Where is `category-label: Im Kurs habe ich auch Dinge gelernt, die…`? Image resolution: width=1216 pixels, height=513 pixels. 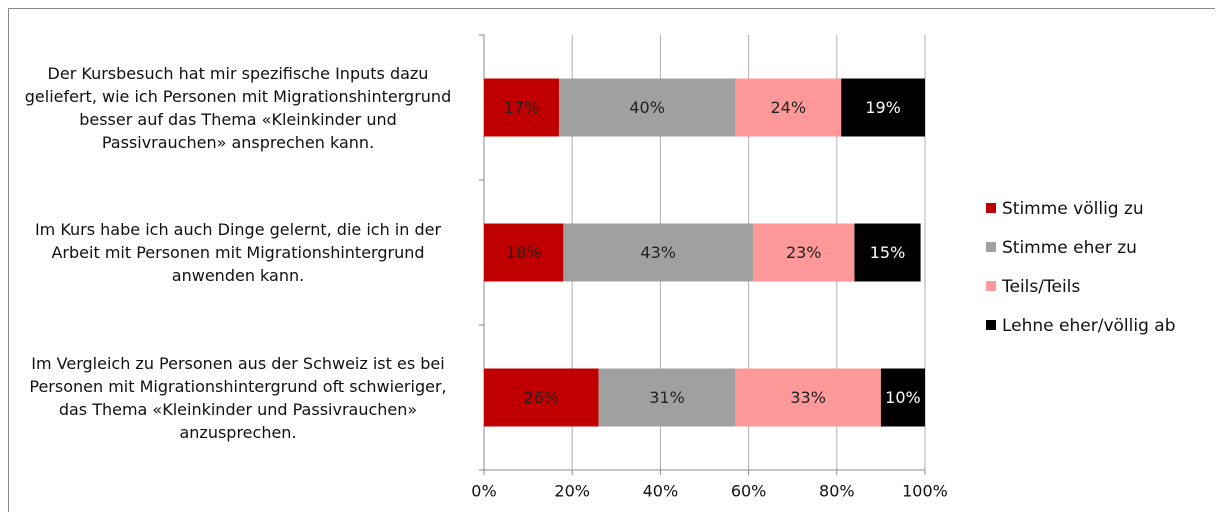
category-label: Im Kurs habe ich auch Dinge gelernt, die… is located at coordinates (238, 252).